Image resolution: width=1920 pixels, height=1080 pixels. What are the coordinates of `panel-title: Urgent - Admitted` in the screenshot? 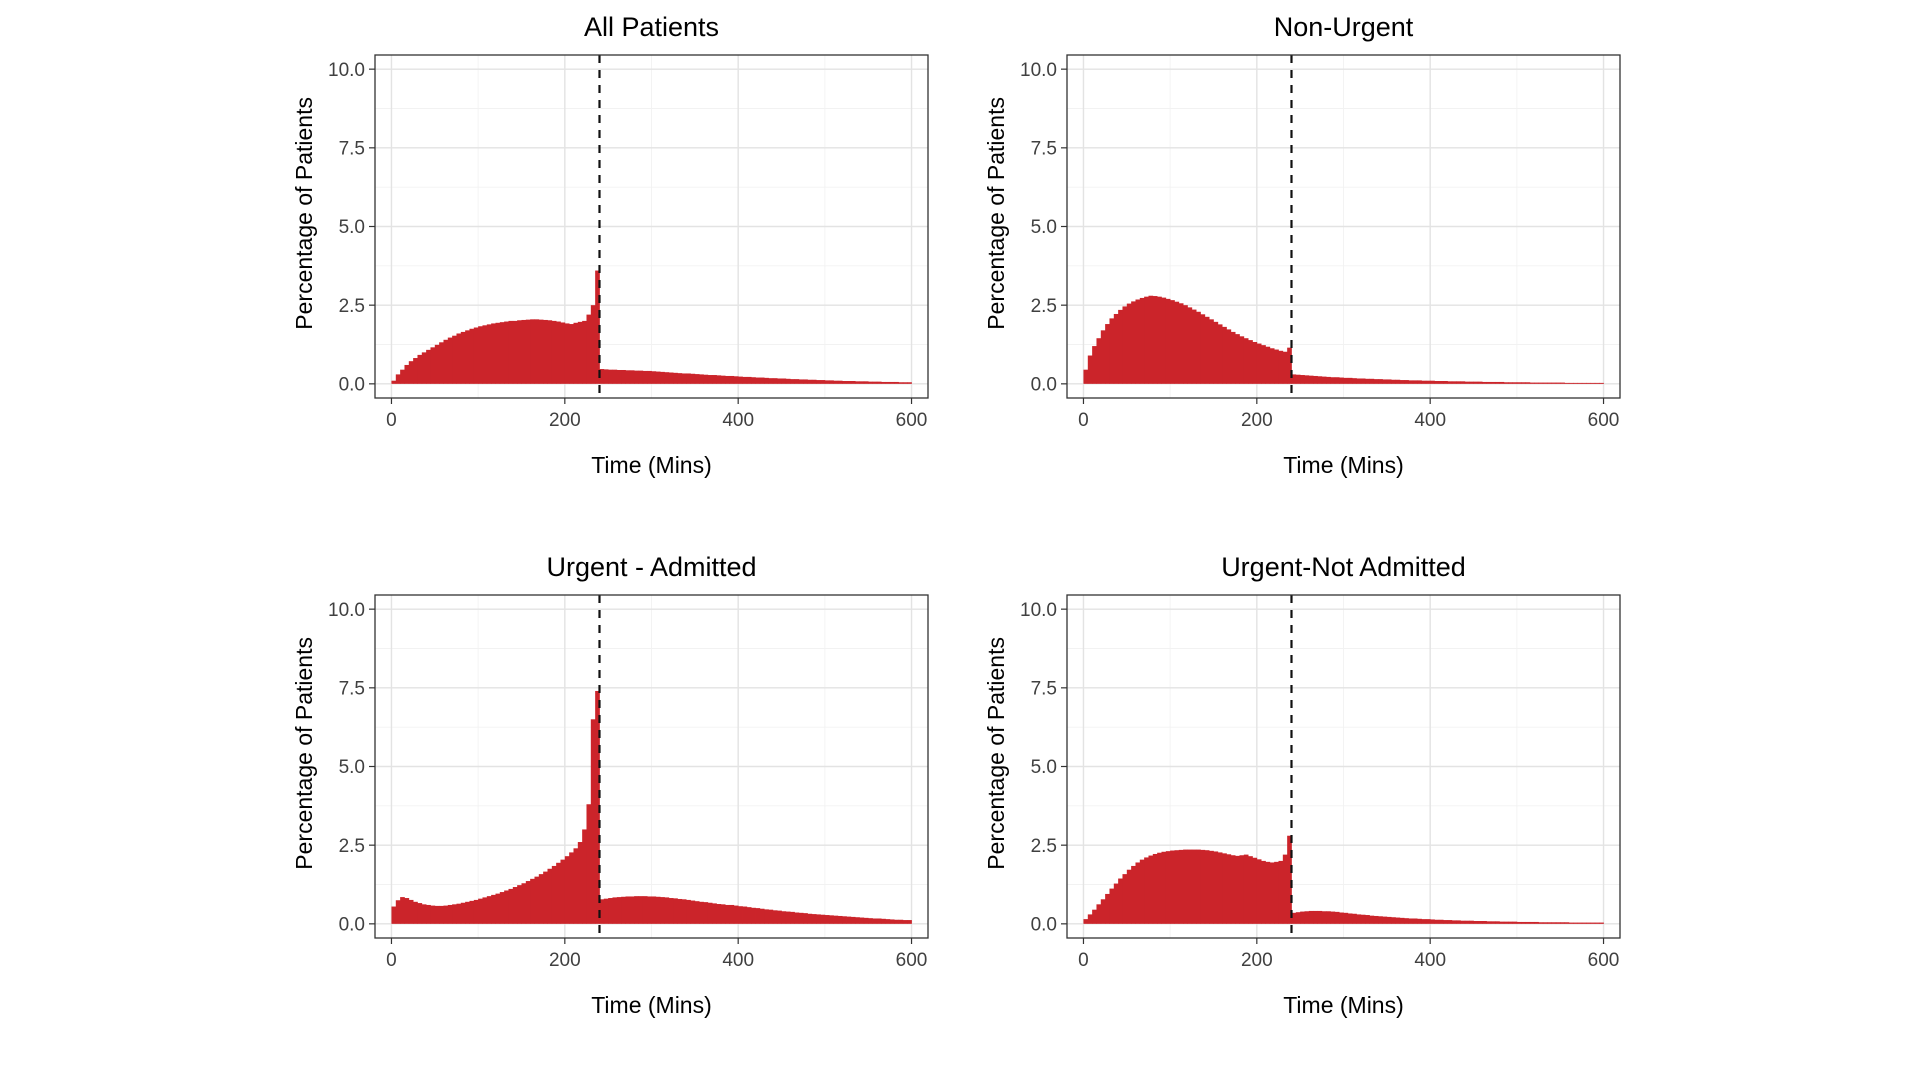 It's located at (651, 567).